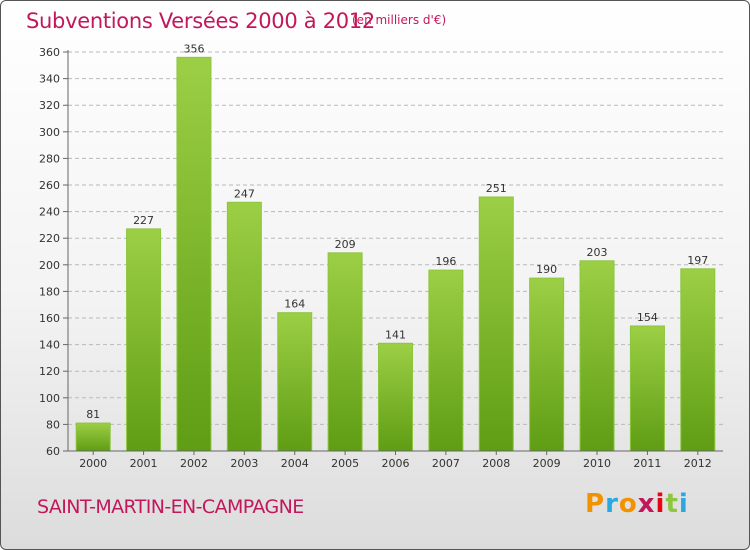 This screenshot has width=750, height=550. Describe the element at coordinates (697, 260) in the screenshot. I see `bar-value-label: 197` at that location.